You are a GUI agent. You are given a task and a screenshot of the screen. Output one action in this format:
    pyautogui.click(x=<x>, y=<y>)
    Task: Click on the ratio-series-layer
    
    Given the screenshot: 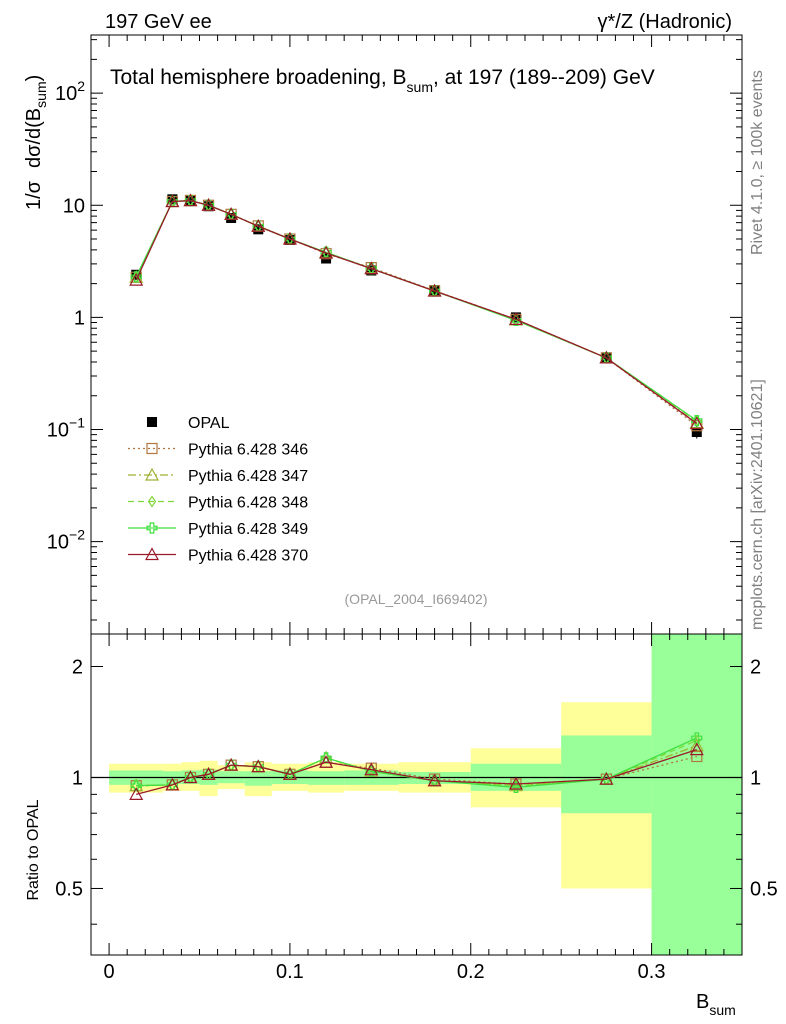 What is the action you would take?
    pyautogui.click(x=416, y=766)
    